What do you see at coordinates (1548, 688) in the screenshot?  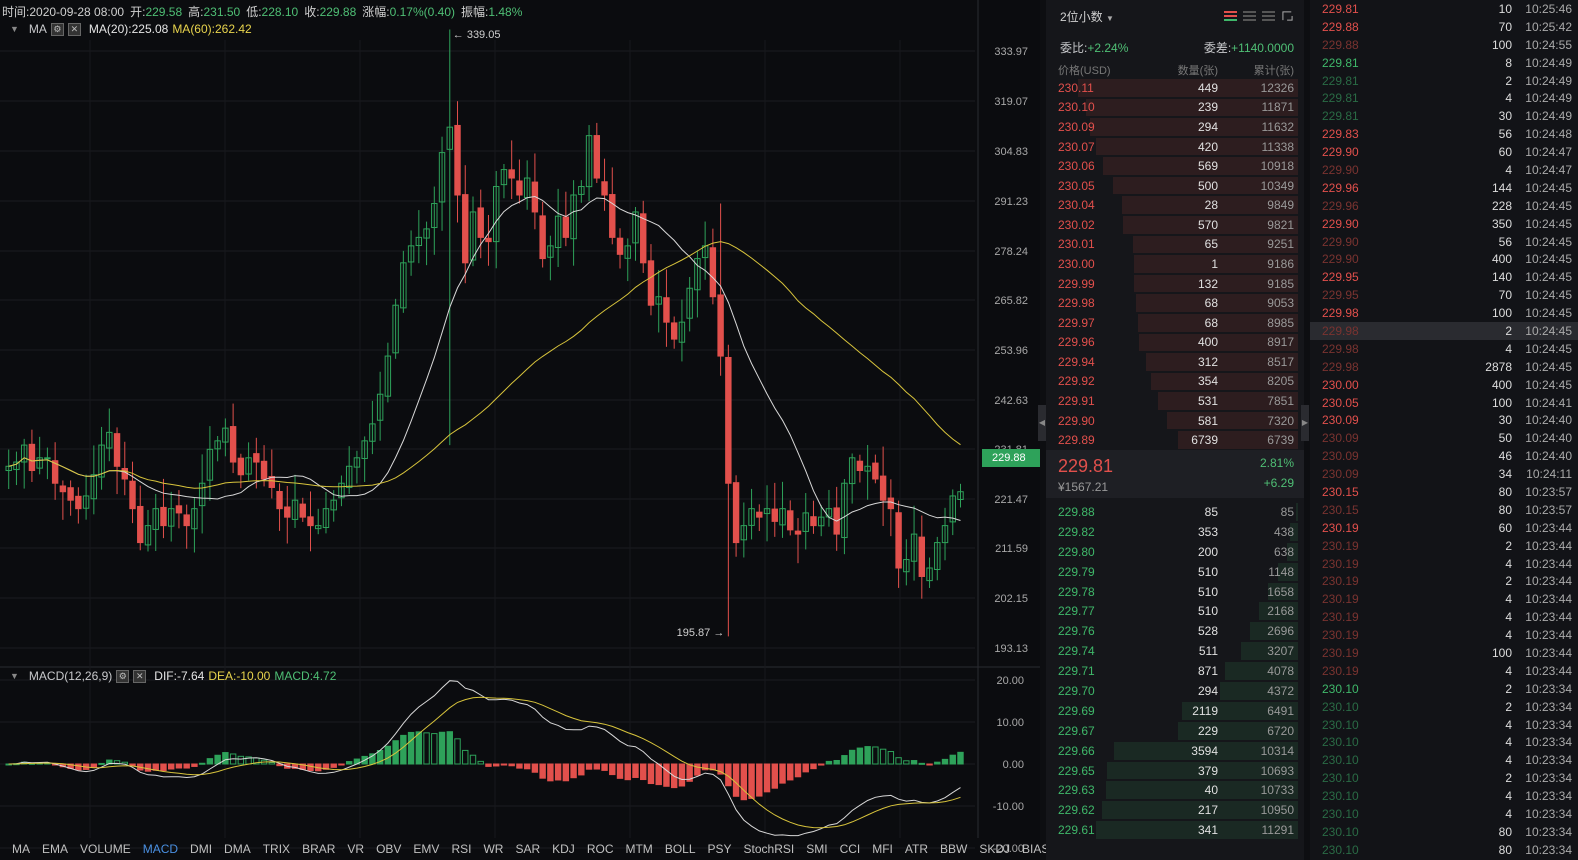 I see `trade-time: 10:23:34` at bounding box center [1548, 688].